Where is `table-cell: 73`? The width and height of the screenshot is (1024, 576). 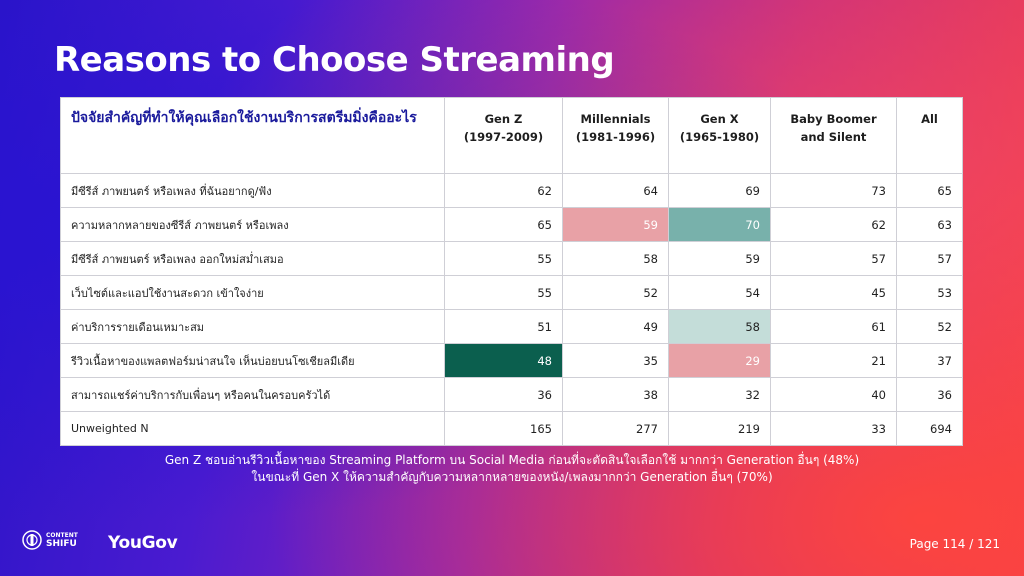 table-cell: 73 is located at coordinates (833, 190).